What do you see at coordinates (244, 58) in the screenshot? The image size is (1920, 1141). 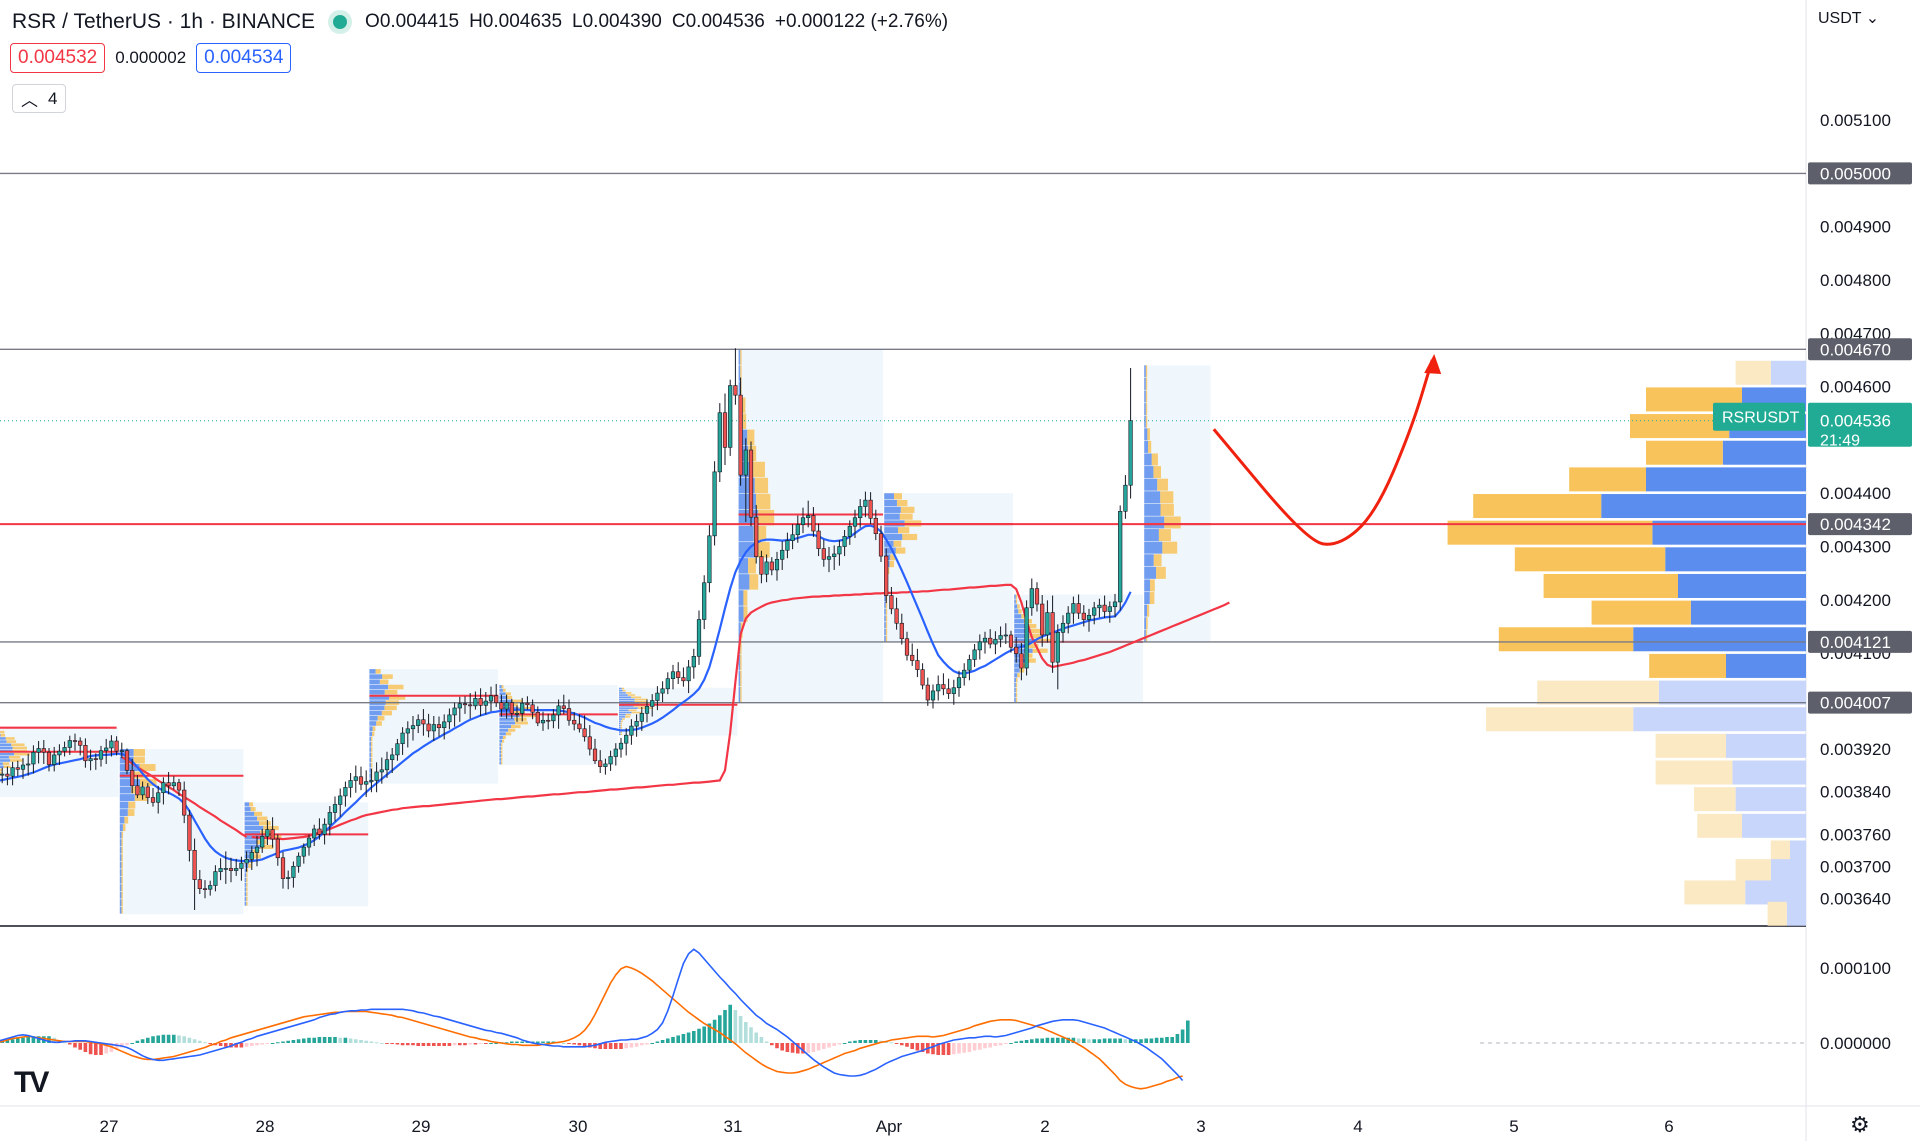 I see `buy-button: 0.004534` at bounding box center [244, 58].